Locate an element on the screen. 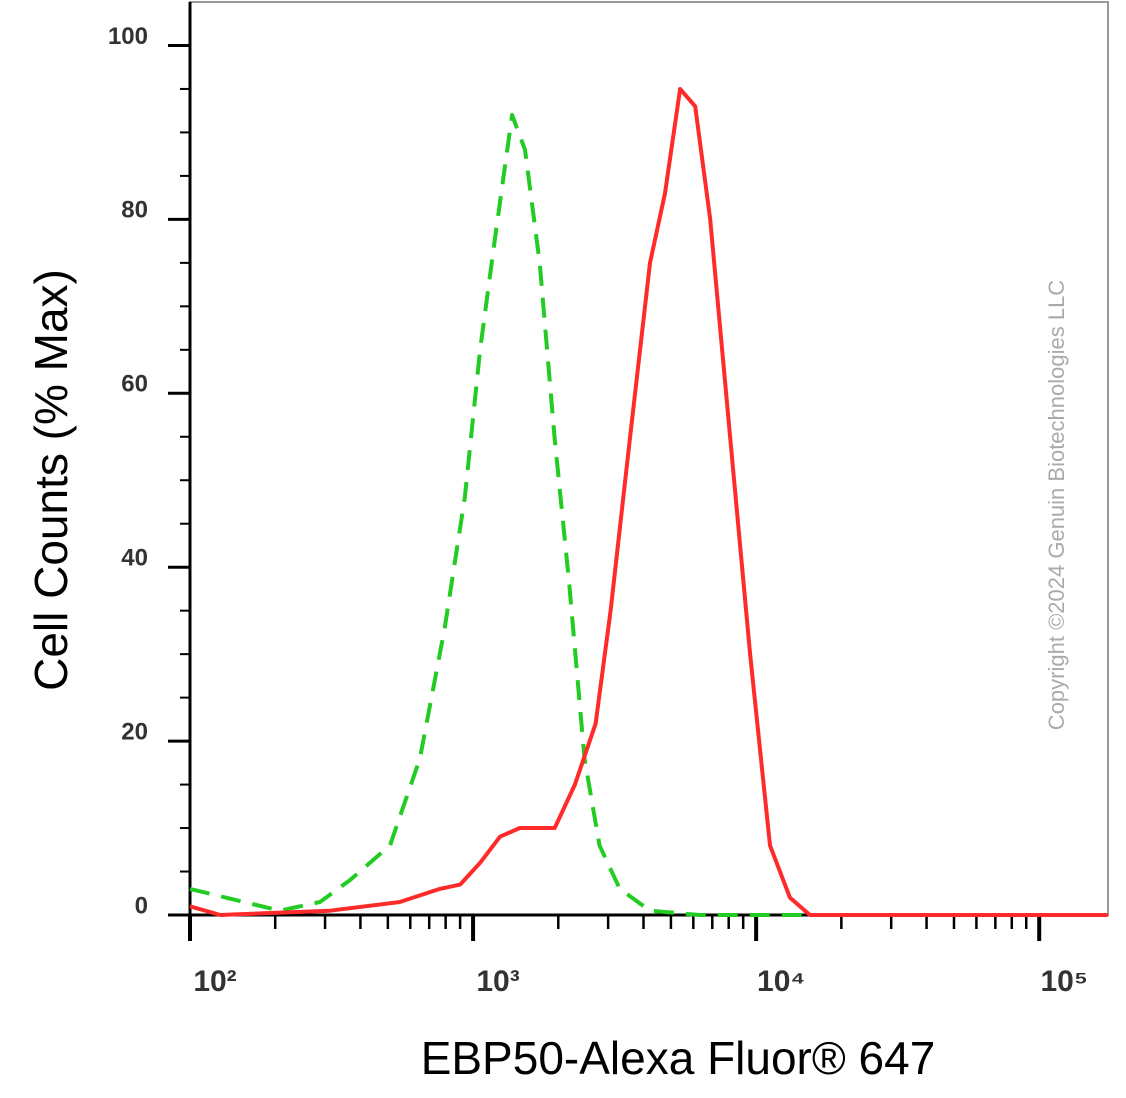 This screenshot has width=1126, height=1098. x-tick-label: 10⁴ is located at coordinates (781, 981).